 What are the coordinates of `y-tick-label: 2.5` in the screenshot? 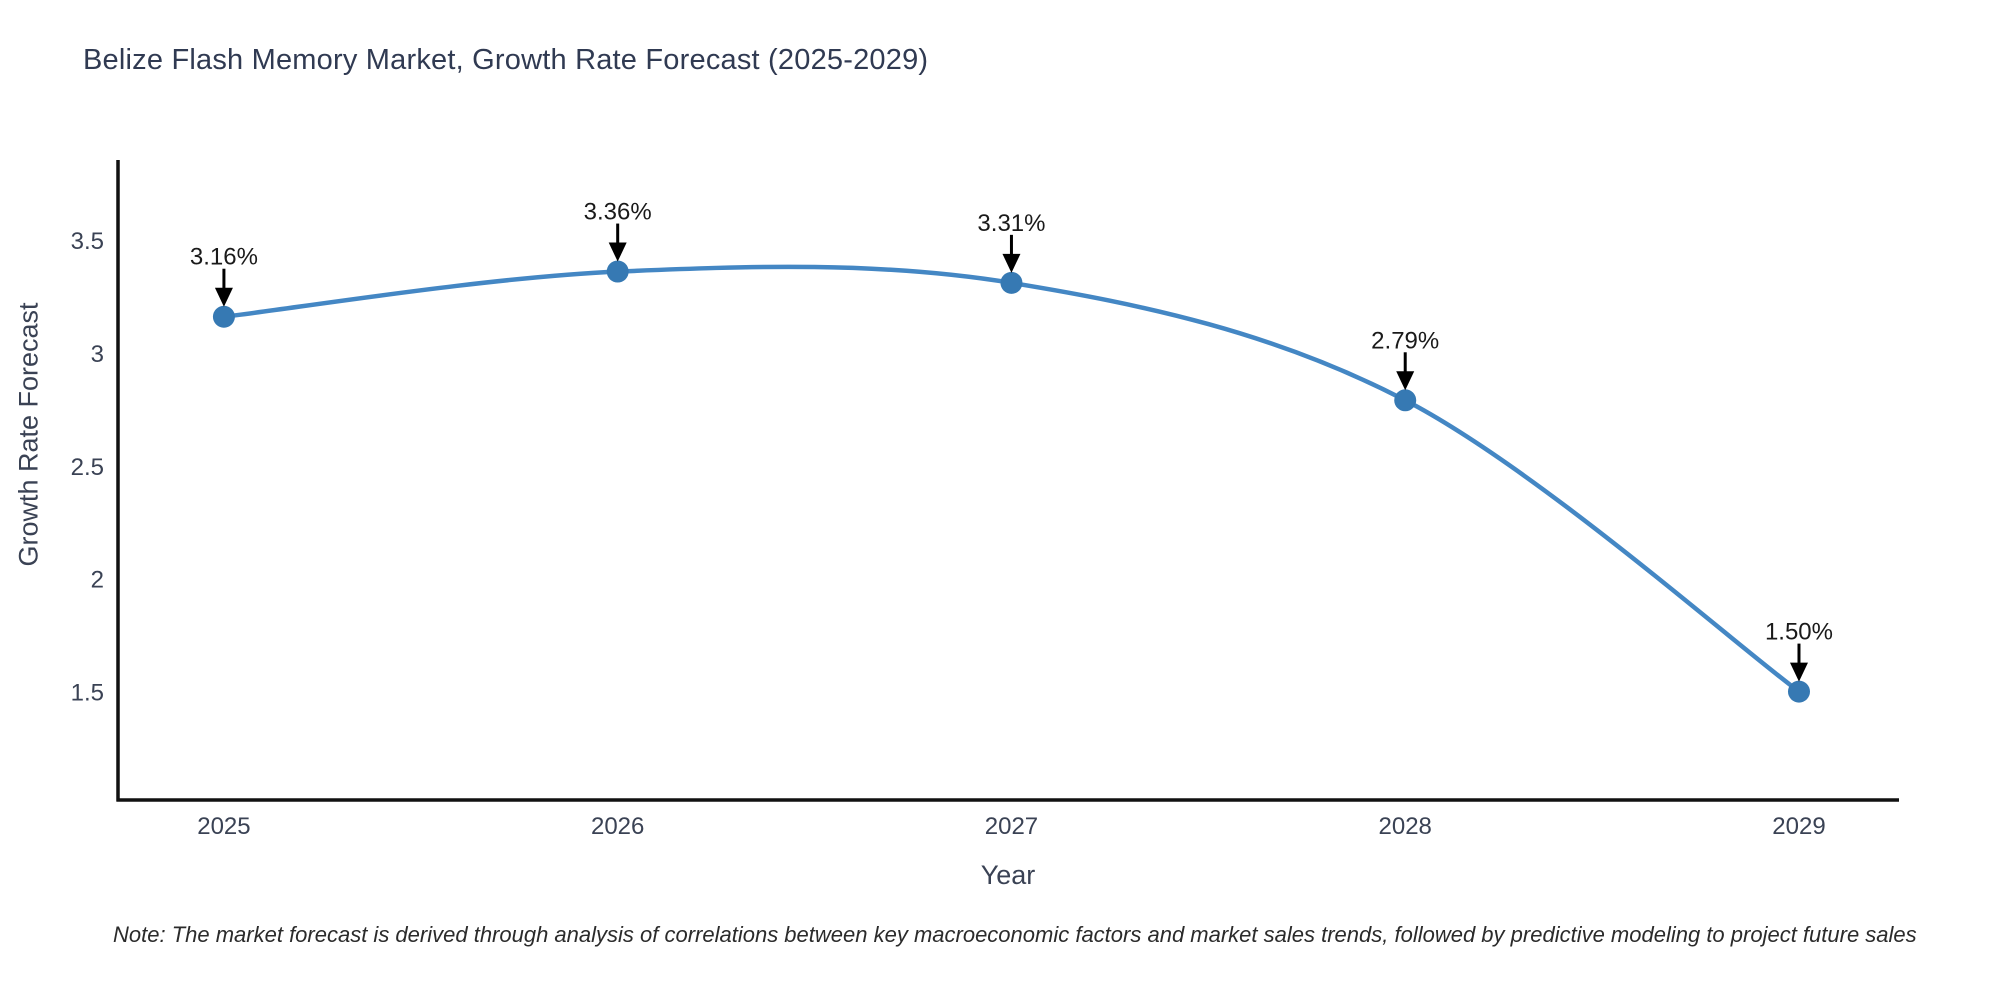 It's located at (87, 467).